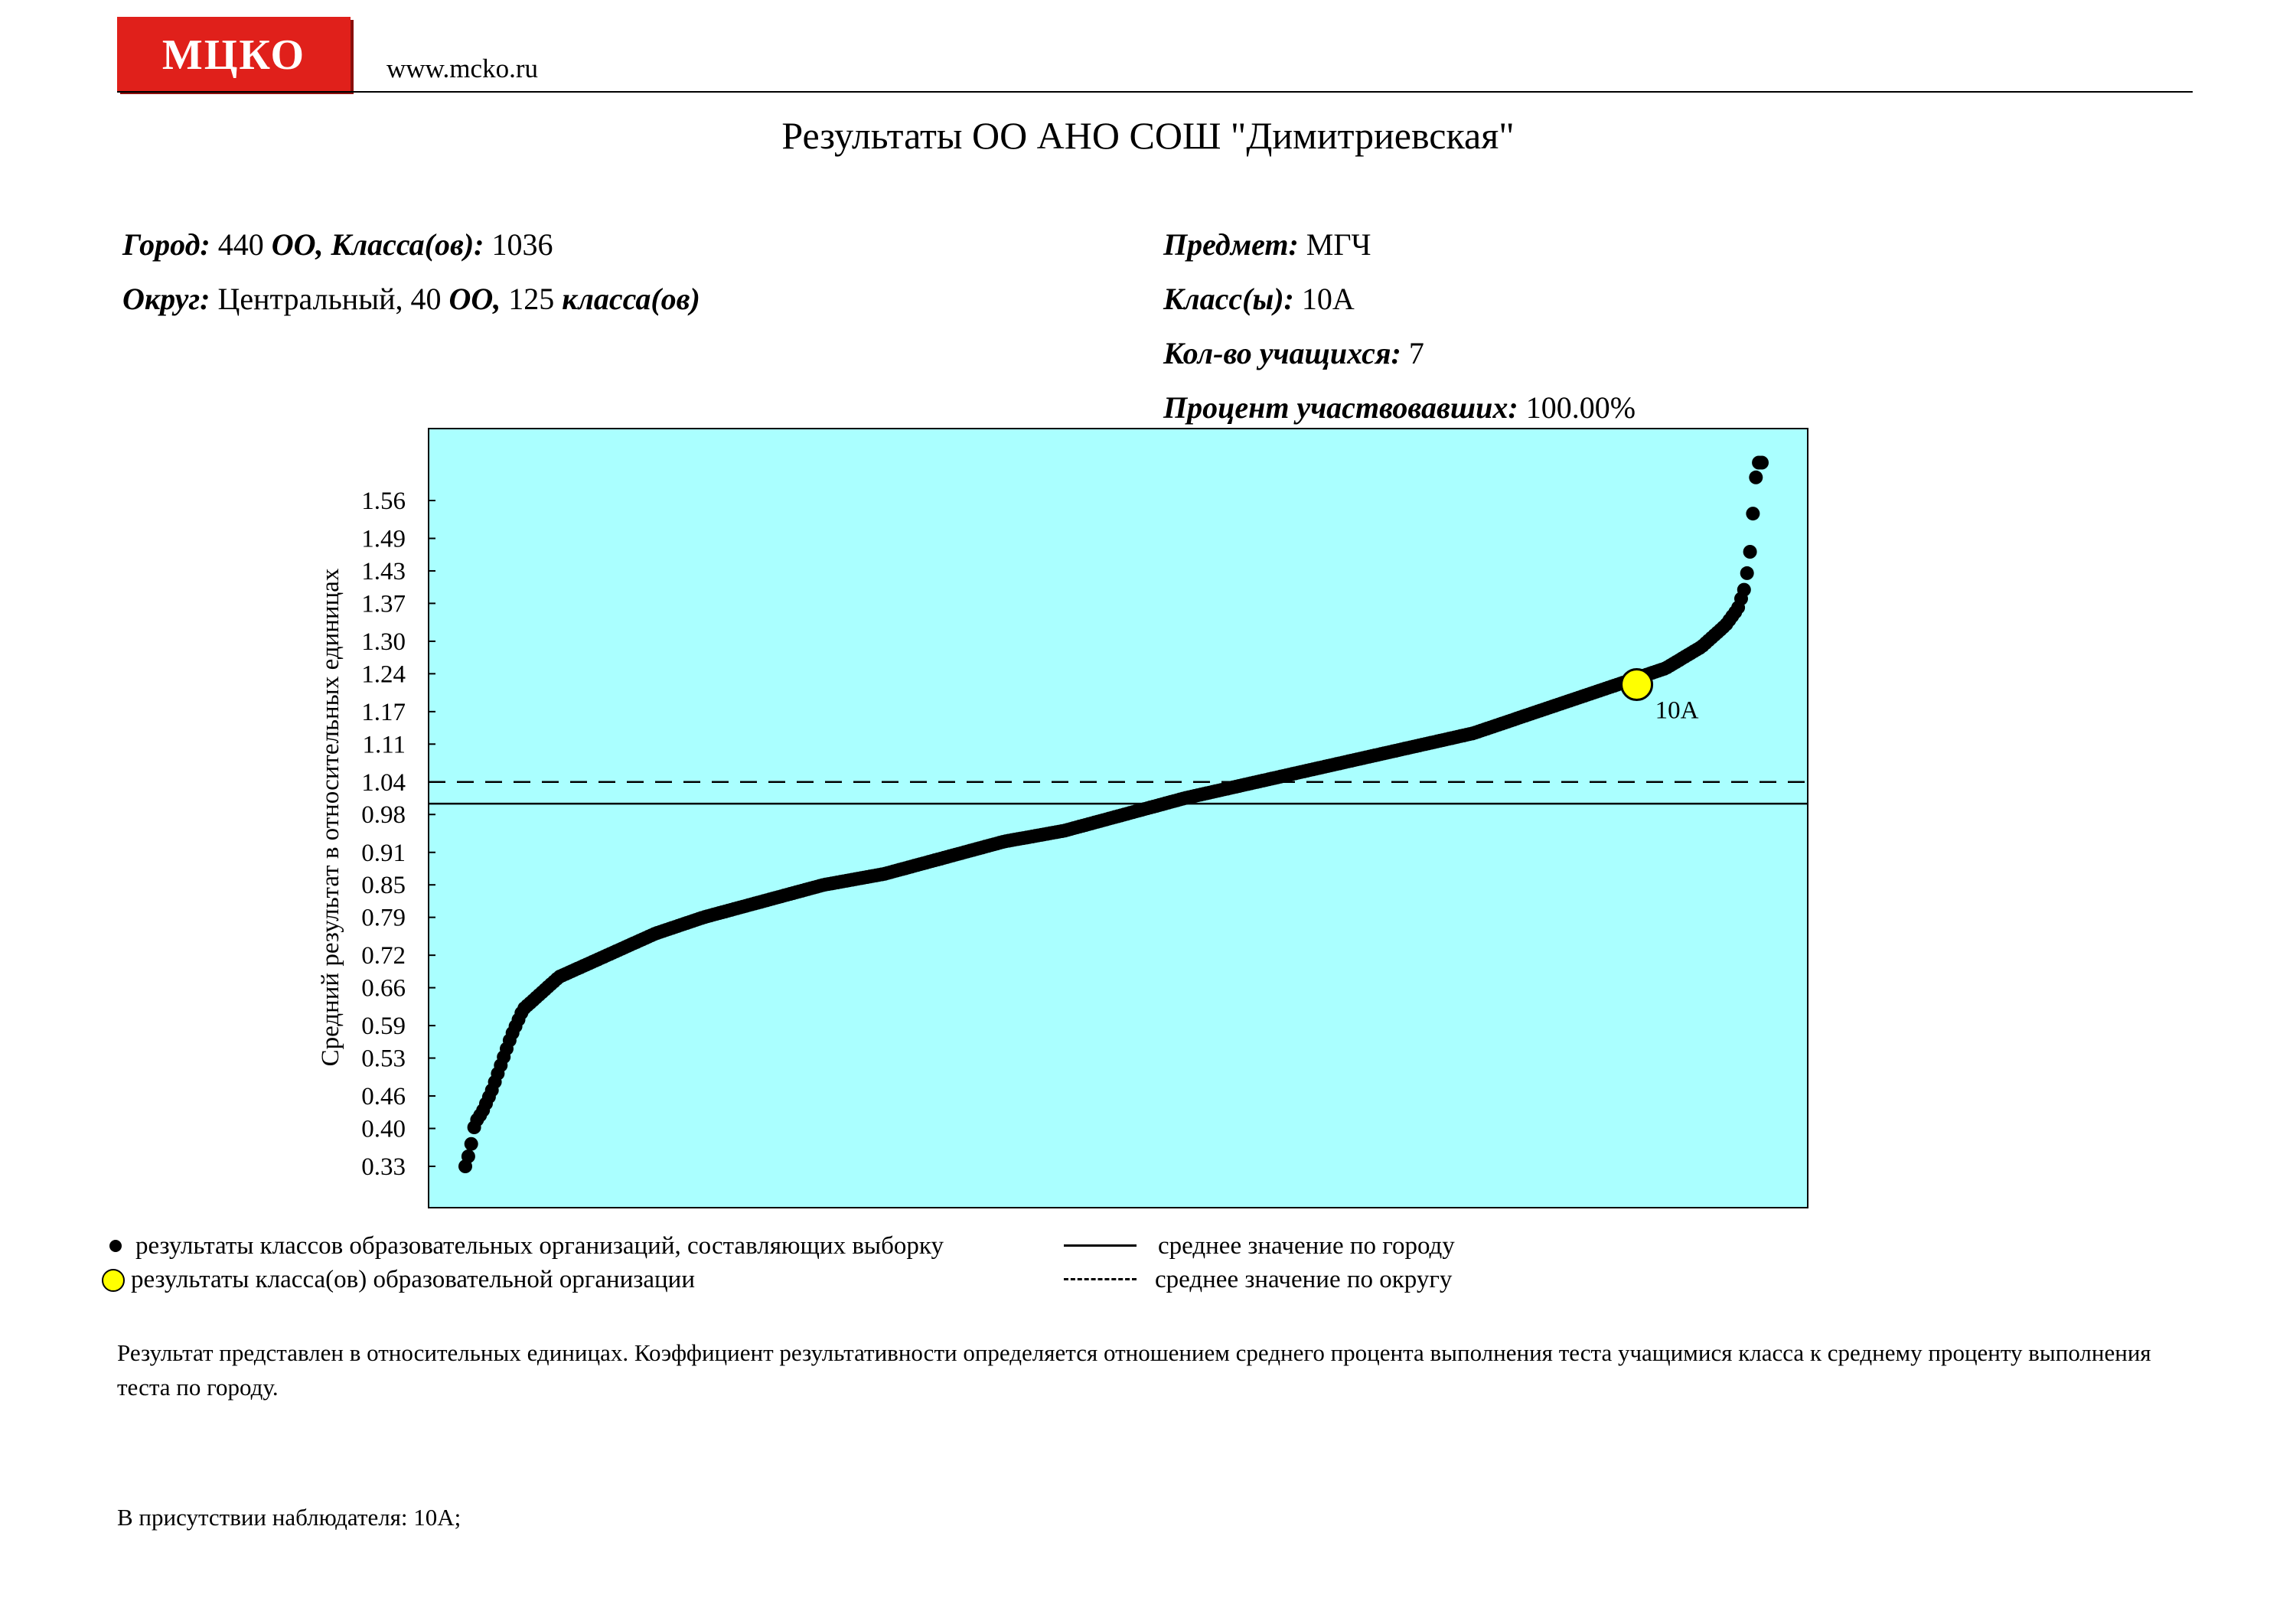 This screenshot has height=1624, width=2296. Describe the element at coordinates (631, 299) in the screenshot. I see `district-classes-label: класса(ов)` at that location.